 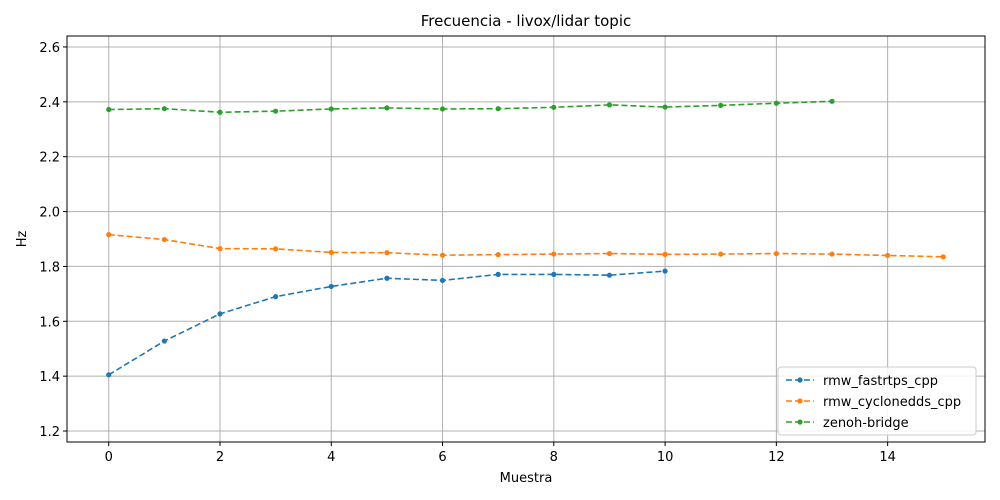 I want to click on y-tick-label: 2.0, so click(x=49, y=213).